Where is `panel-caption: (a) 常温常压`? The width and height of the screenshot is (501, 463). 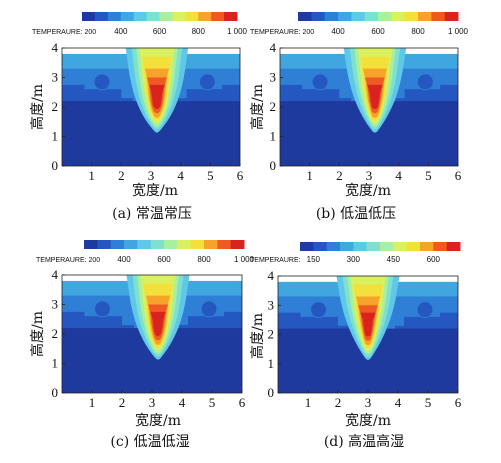
panel-caption: (a) 常温常压 is located at coordinates (152, 214).